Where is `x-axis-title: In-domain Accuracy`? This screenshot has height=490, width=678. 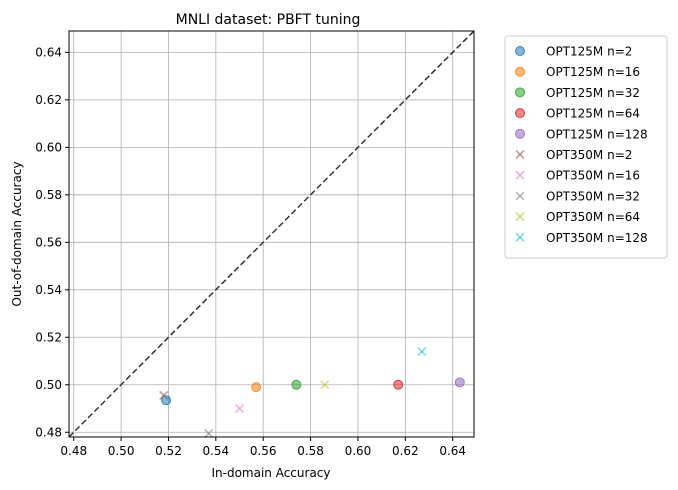
x-axis-title: In-domain Accuracy is located at coordinates (270, 473).